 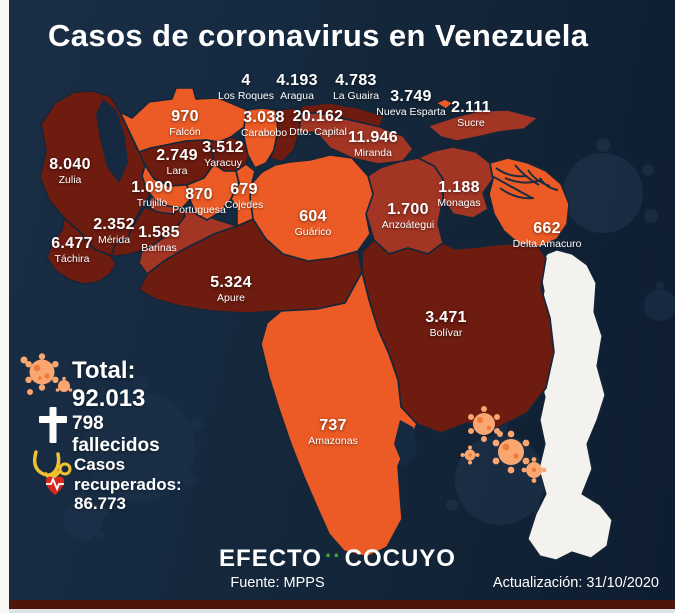 I want to click on brand-cocuyo: COCUYO, so click(x=400, y=558).